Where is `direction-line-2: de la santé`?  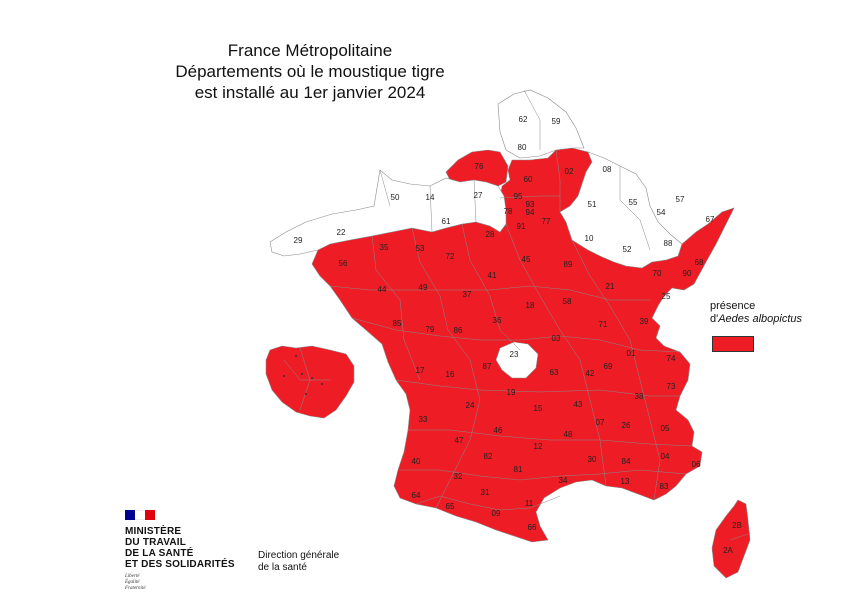 direction-line-2: de la santé is located at coordinates (282, 567).